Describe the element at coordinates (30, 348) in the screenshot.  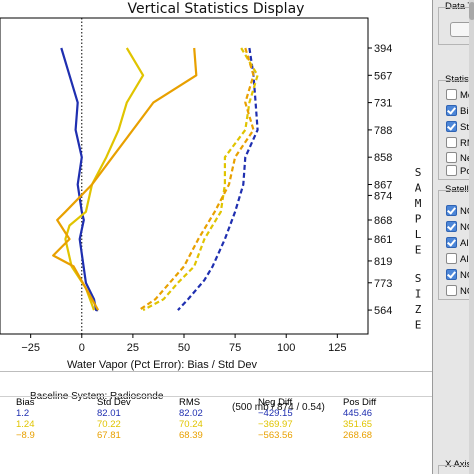
I see `x-tick-label: −25` at that location.